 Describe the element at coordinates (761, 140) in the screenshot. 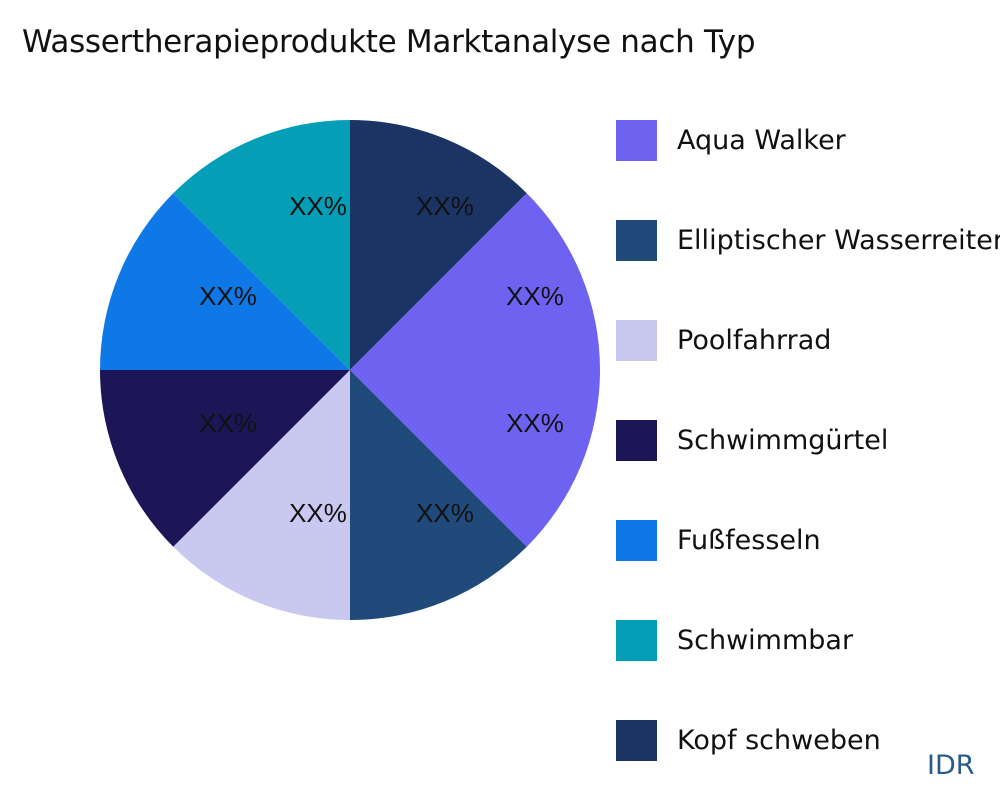

I see `legend-label: Aqua Walker` at that location.